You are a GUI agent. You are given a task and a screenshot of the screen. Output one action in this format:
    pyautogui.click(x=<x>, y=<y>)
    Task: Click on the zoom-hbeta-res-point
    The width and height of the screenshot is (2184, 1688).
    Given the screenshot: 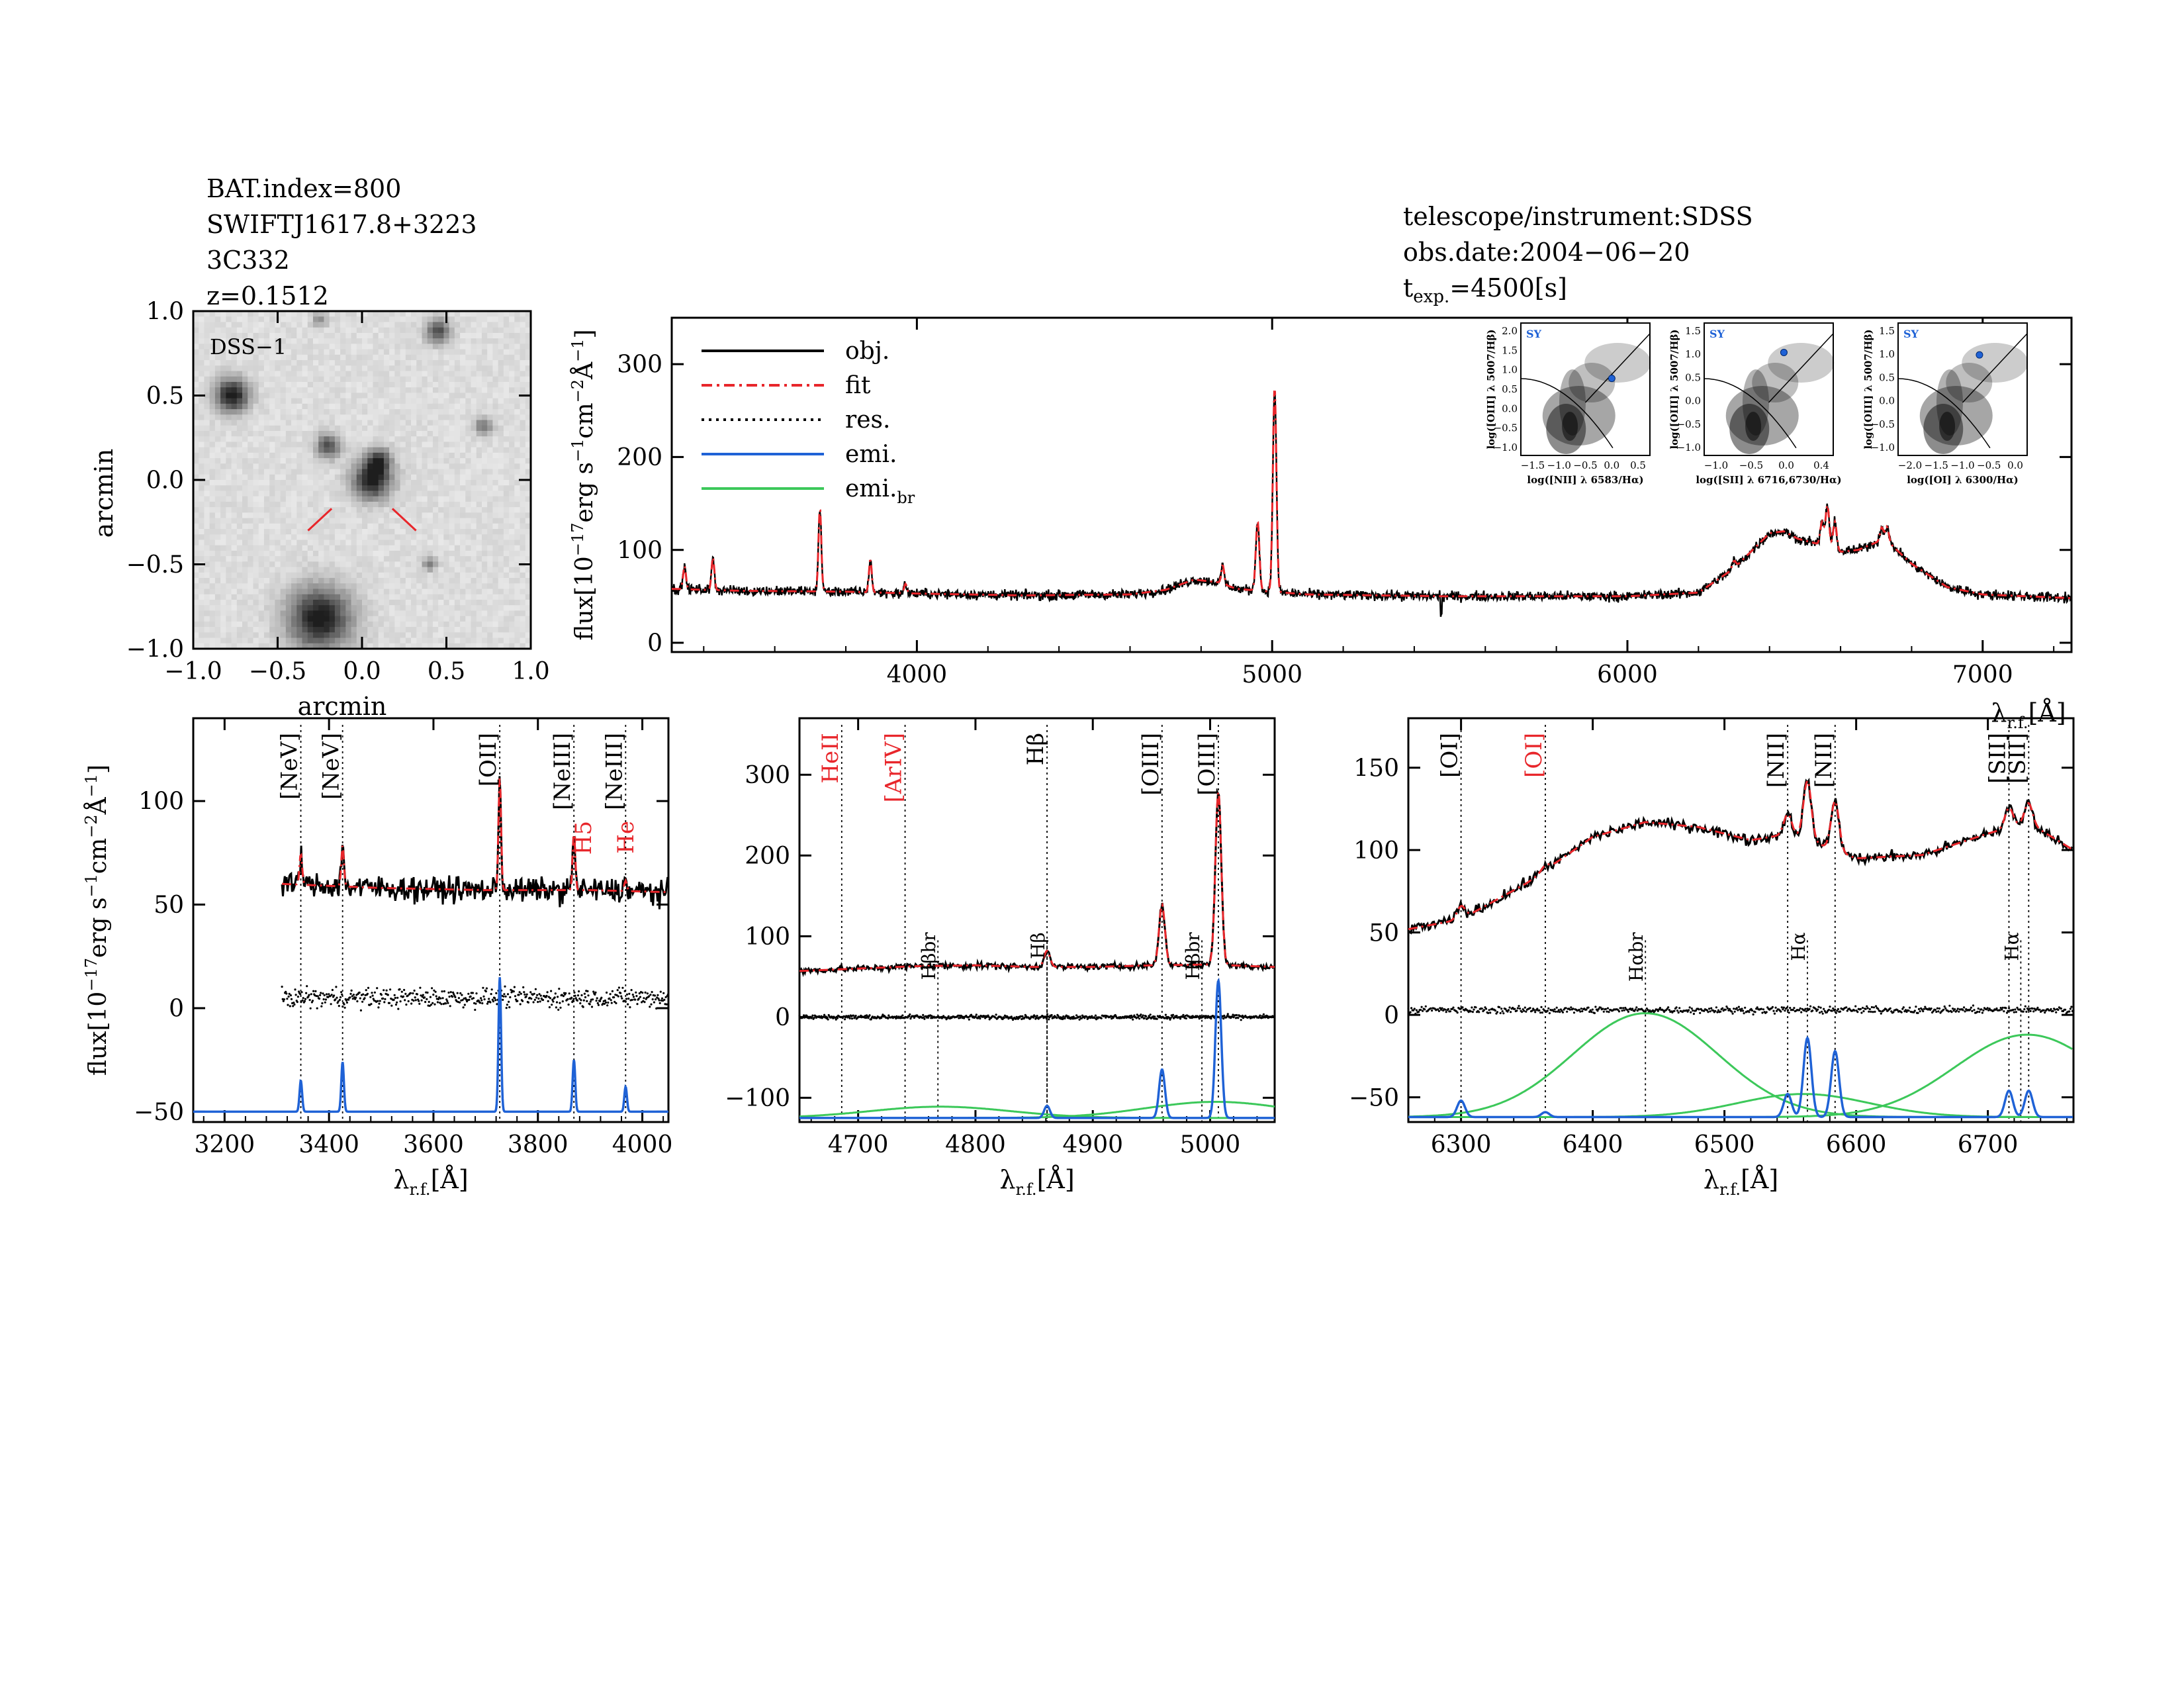 What is the action you would take?
    pyautogui.click(x=1018, y=1018)
    